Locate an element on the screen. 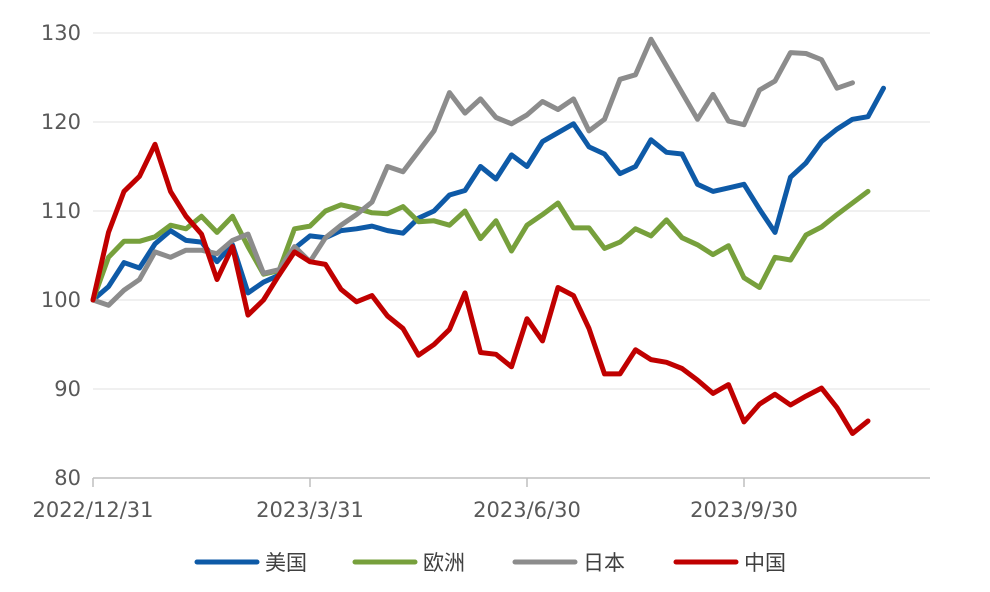 The height and width of the screenshot is (592, 990). y-tick-label: 90 is located at coordinates (67, 389).